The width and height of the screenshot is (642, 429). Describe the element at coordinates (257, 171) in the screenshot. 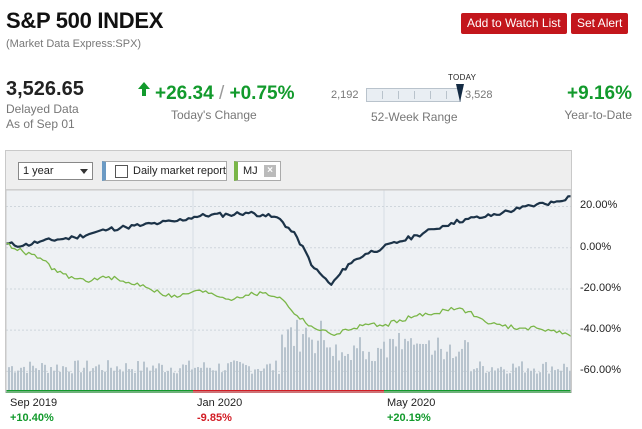

I see `compare-symbol-chip: MJ ×` at that location.